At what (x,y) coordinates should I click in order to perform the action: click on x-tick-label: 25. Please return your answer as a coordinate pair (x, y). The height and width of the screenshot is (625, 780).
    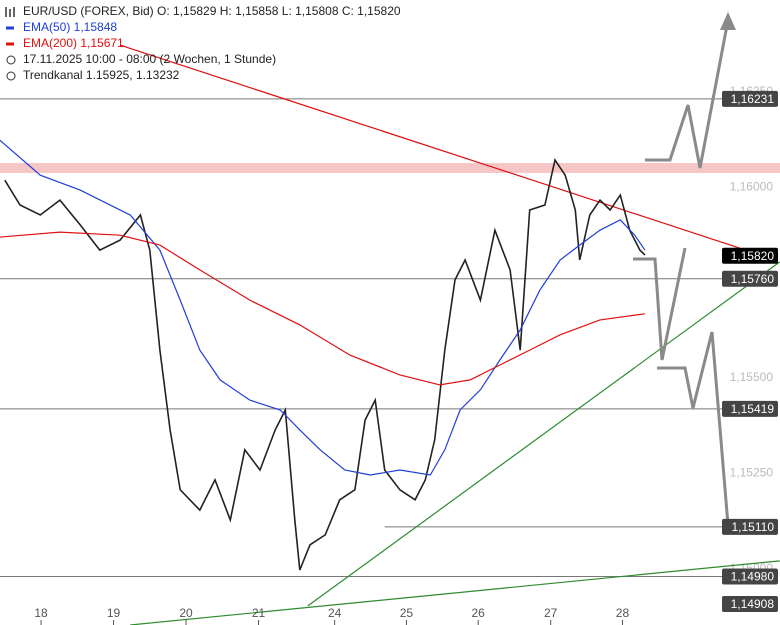
    Looking at the image, I should click on (407, 613).